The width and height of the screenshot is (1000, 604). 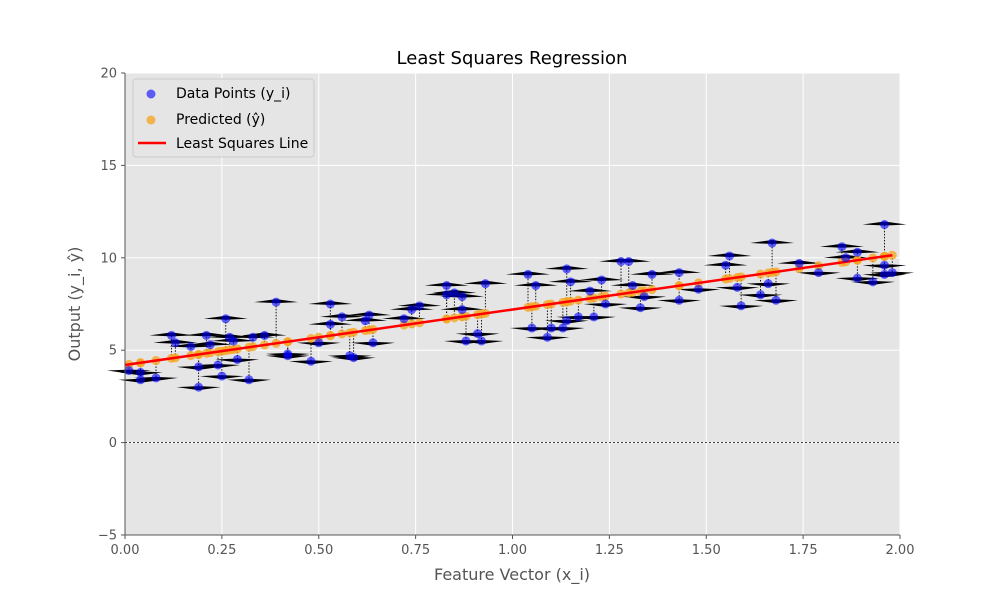 I want to click on legend-marker-data-points, so click(x=151, y=94).